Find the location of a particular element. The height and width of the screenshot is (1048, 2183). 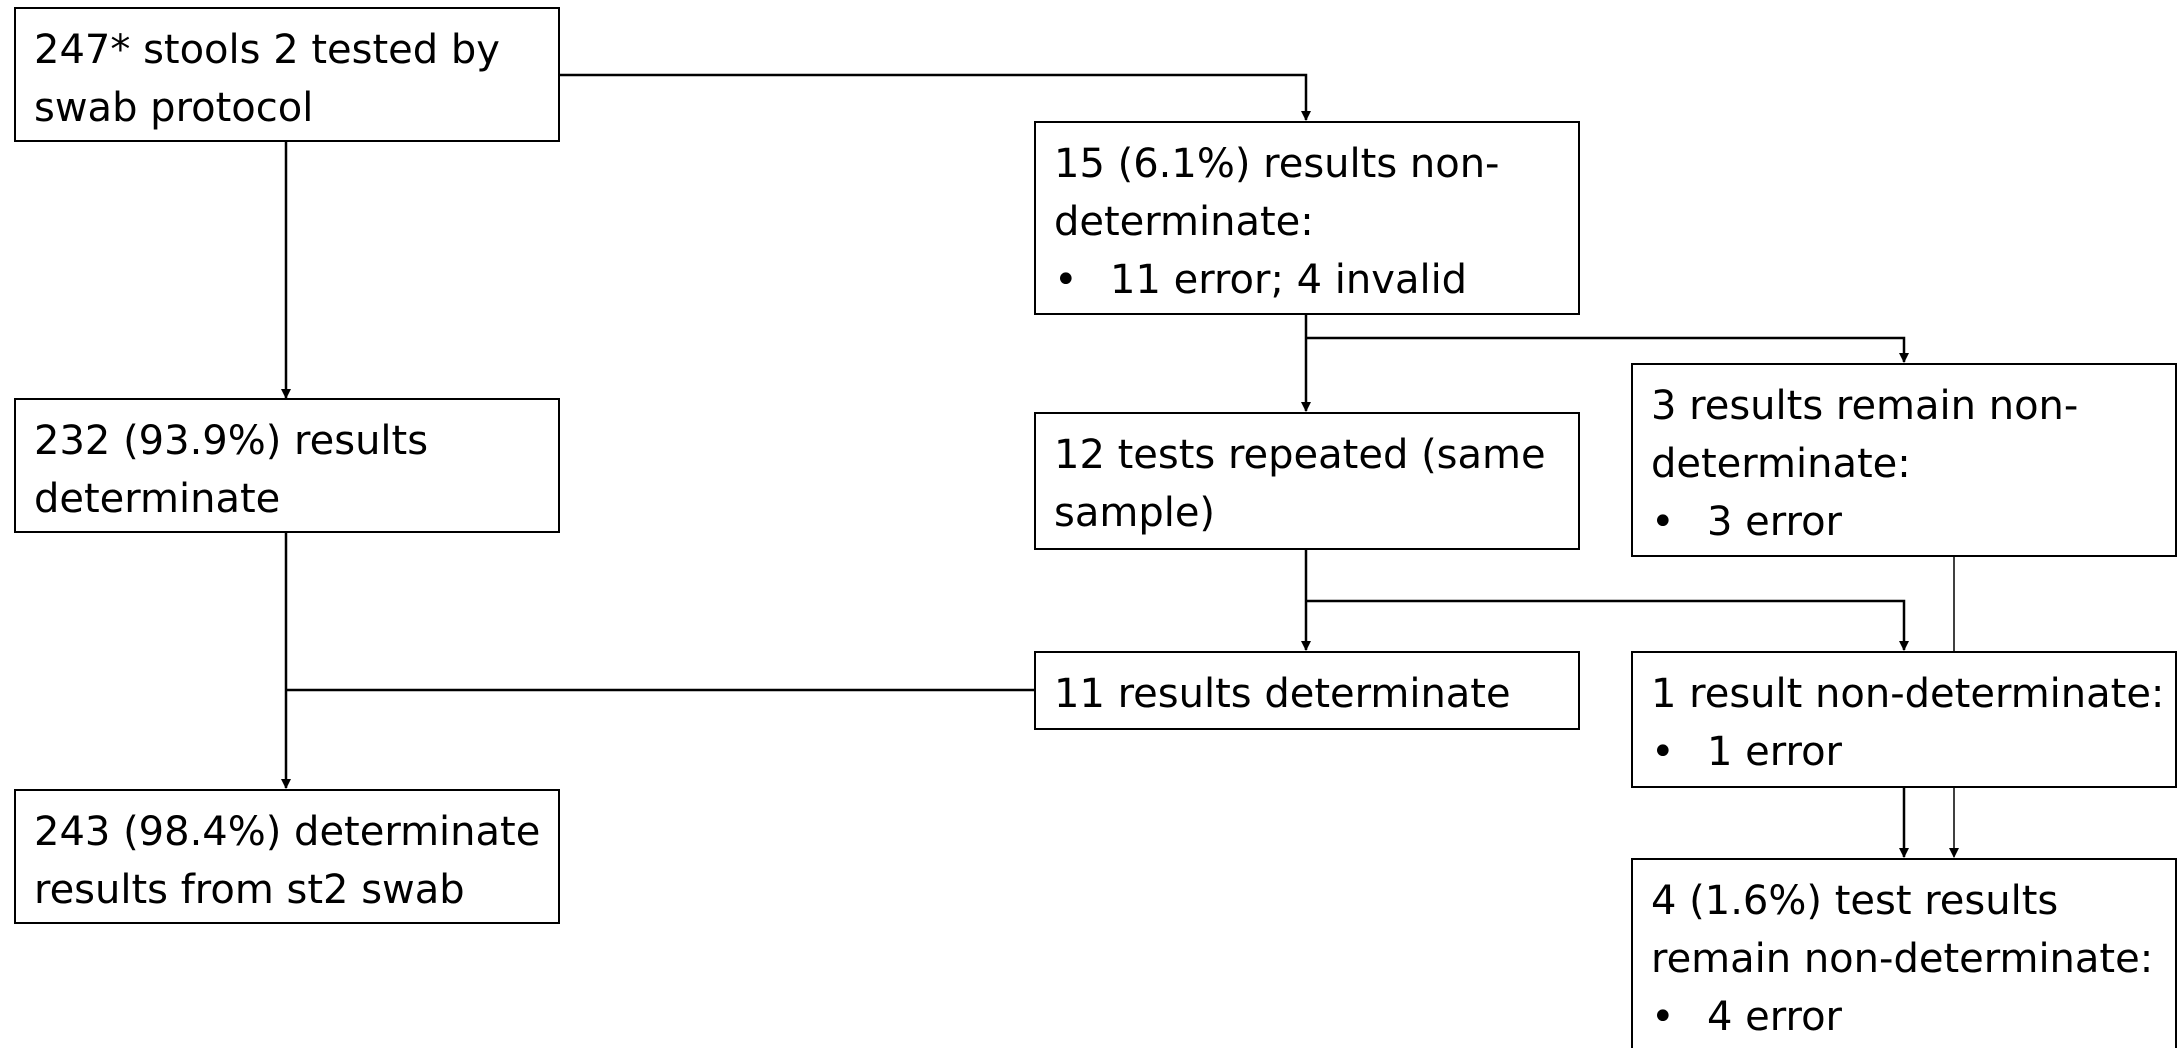

box-final-nondeterminate-line-1: 4 (1.6%) test results is located at coordinates (1855, 901).